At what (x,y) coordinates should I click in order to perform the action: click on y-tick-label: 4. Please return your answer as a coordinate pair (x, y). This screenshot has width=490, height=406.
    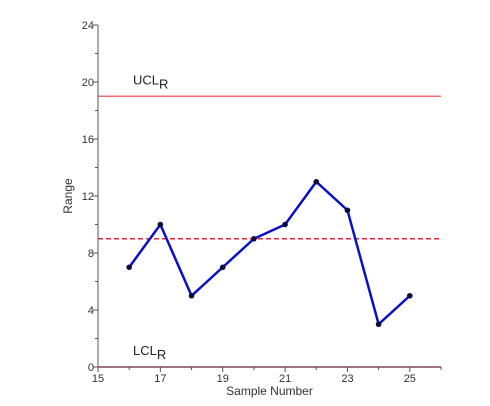
    Looking at the image, I should click on (91, 311).